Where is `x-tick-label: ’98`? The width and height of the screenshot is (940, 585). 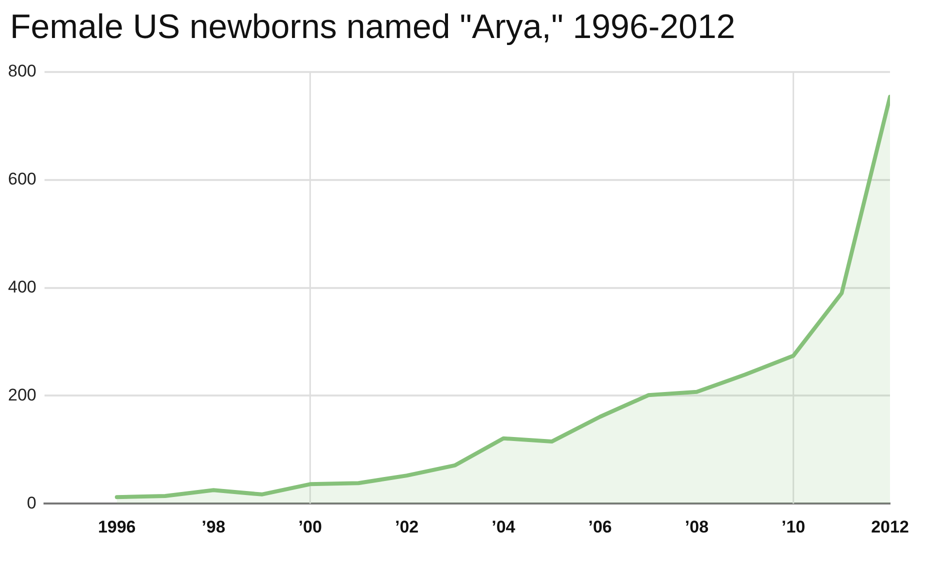
x-tick-label: ’98 is located at coordinates (214, 526).